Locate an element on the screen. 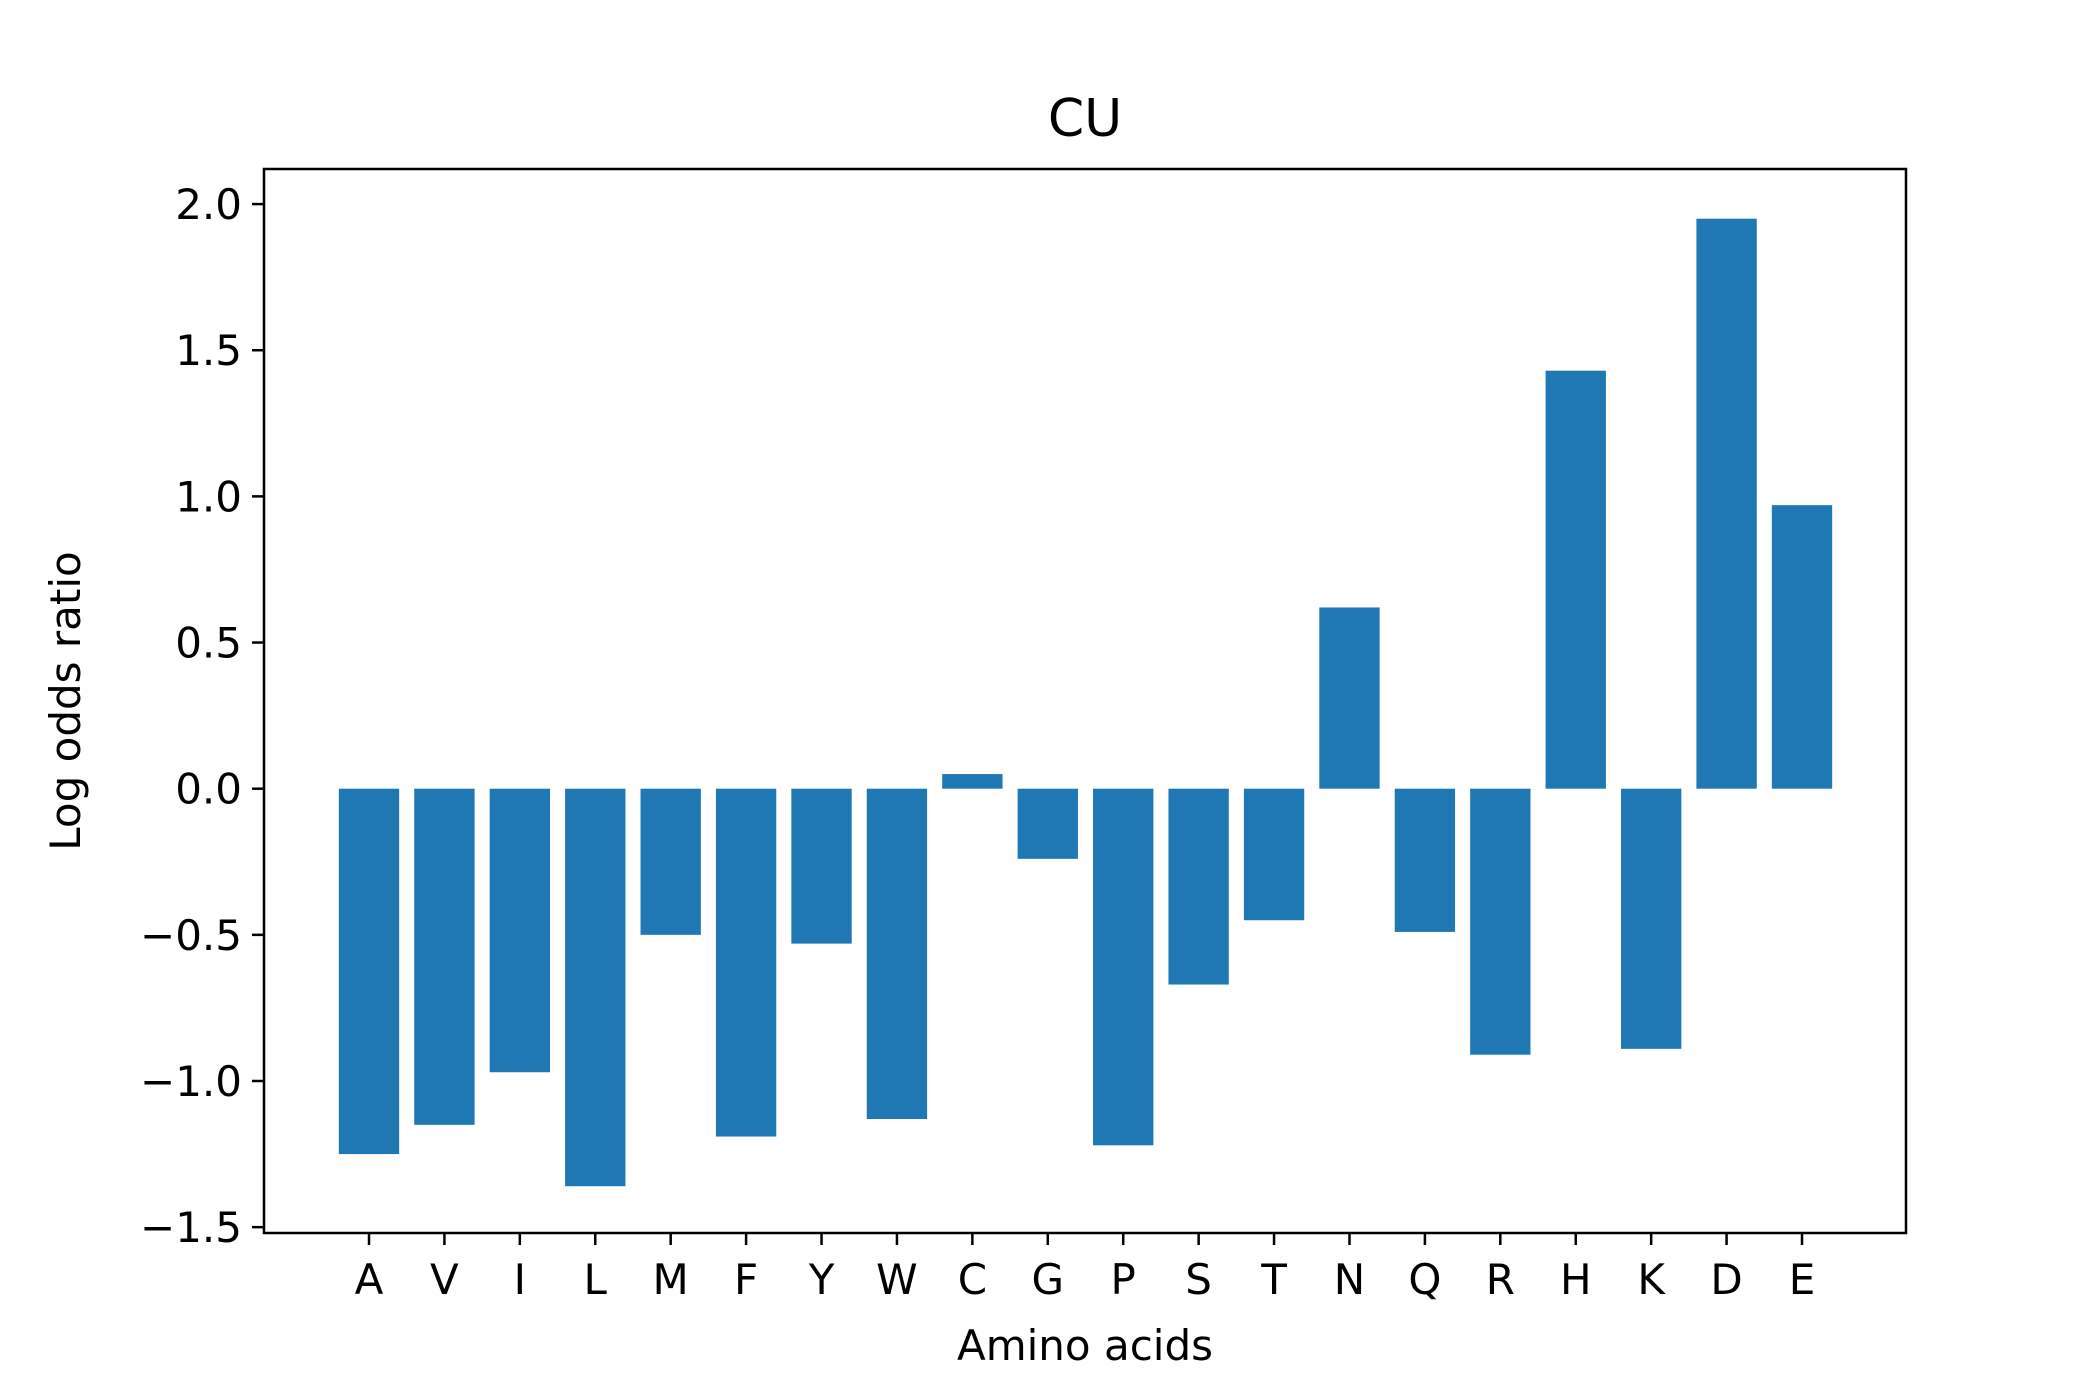 The height and width of the screenshot is (1400, 2100). x-tick-label: H is located at coordinates (1576, 1279).